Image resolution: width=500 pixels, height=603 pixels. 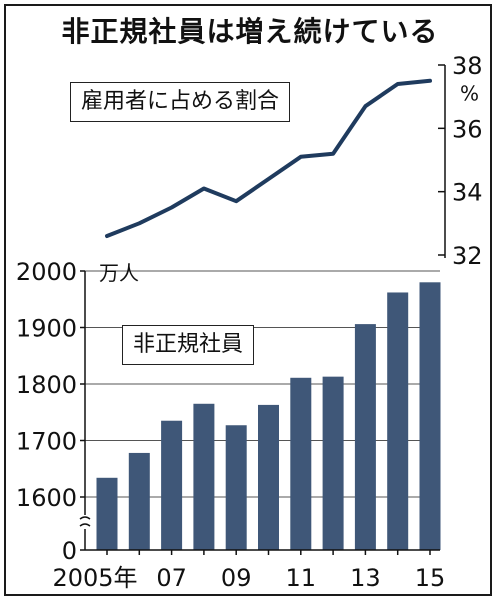 What do you see at coordinates (430, 578) in the screenshot?
I see `x-tick-label: 15` at bounding box center [430, 578].